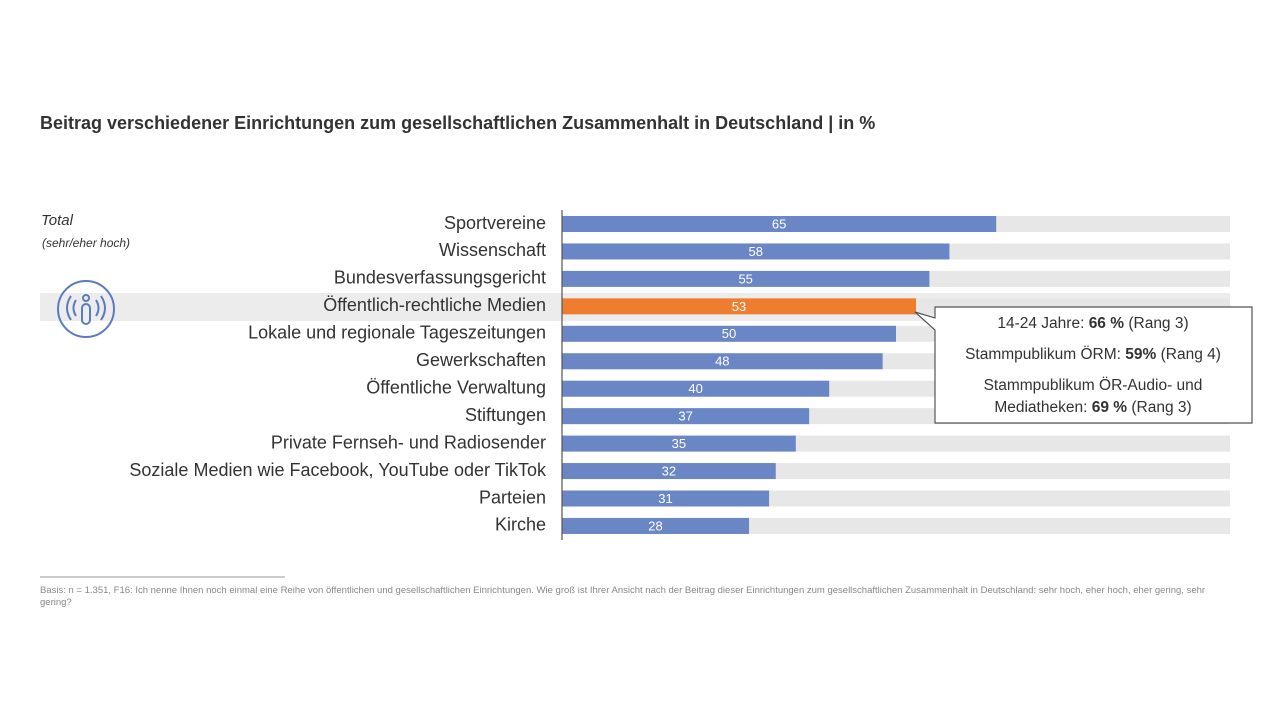 The image size is (1280, 720). I want to click on value-label: 37, so click(685, 416).